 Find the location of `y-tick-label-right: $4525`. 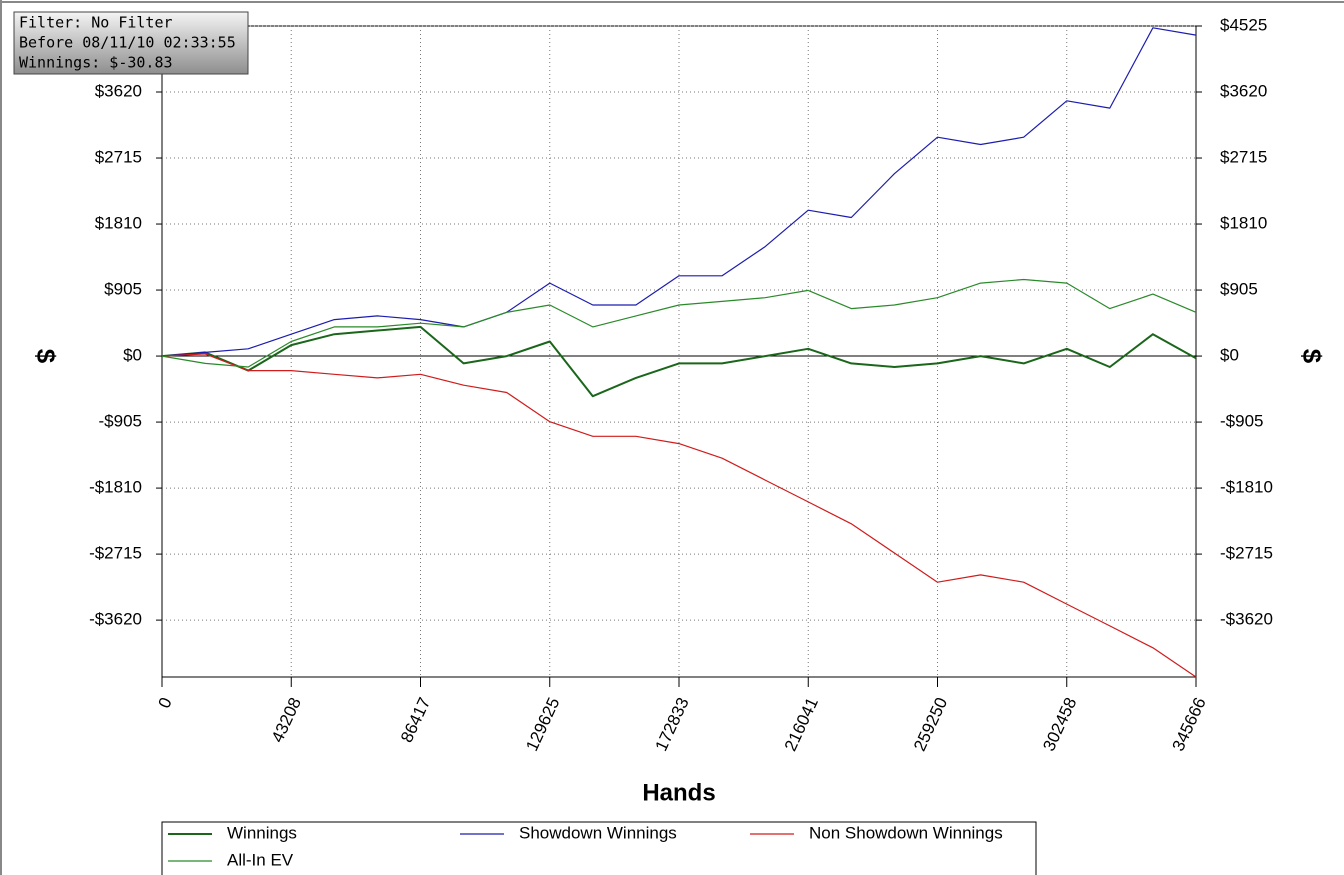

y-tick-label-right: $4525 is located at coordinates (1243, 24).